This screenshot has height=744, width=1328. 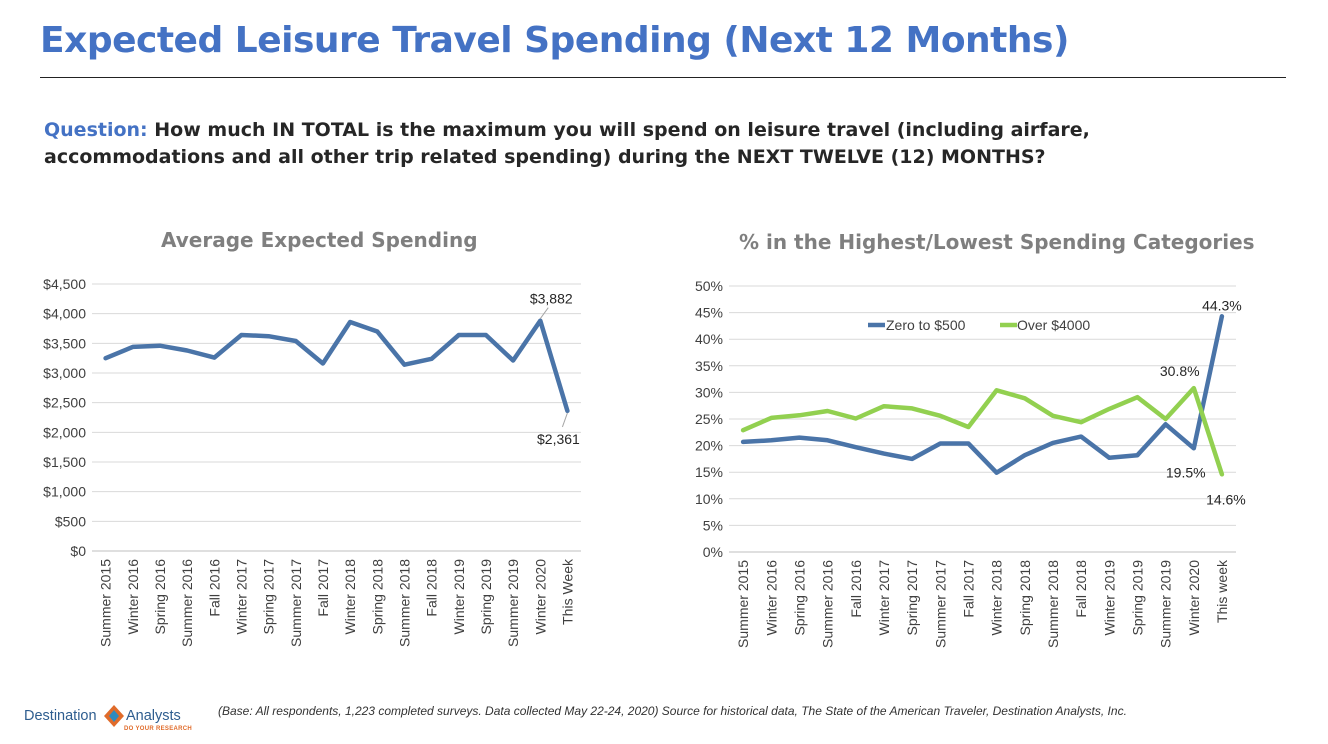 I want to click on data-label: 44.3%, so click(x=1222, y=305).